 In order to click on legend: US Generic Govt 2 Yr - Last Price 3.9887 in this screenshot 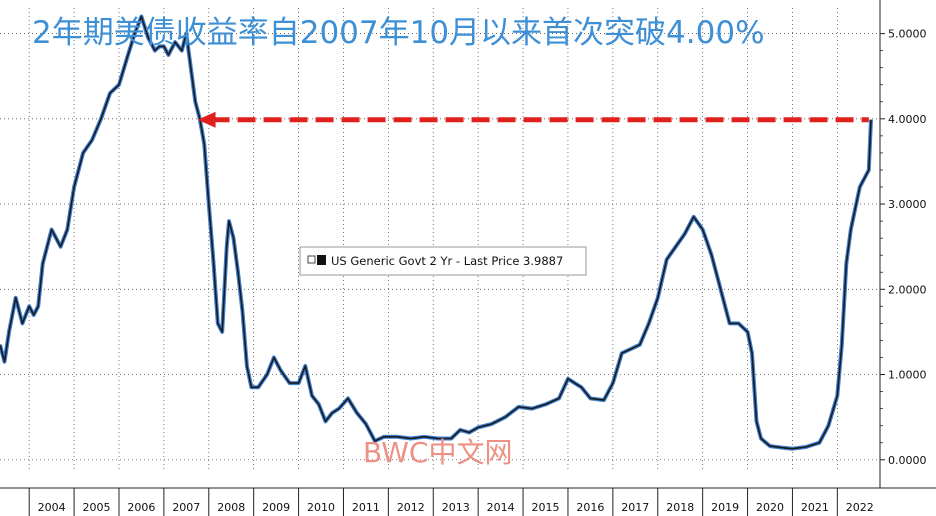, I will do `click(443, 261)`.